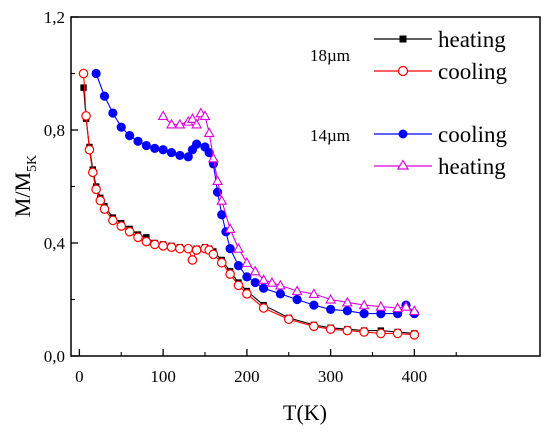  I want to click on y-tick-label: 0,4, so click(55, 243).